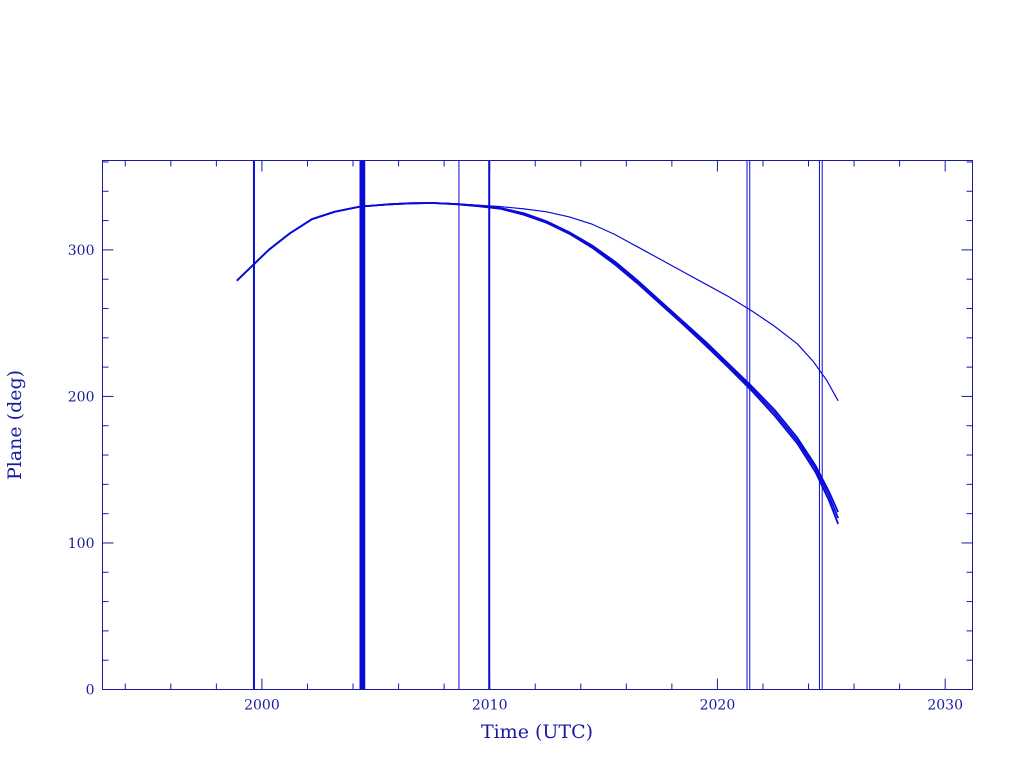  Describe the element at coordinates (490, 706) in the screenshot. I see `x-tick-label: 2010` at that location.